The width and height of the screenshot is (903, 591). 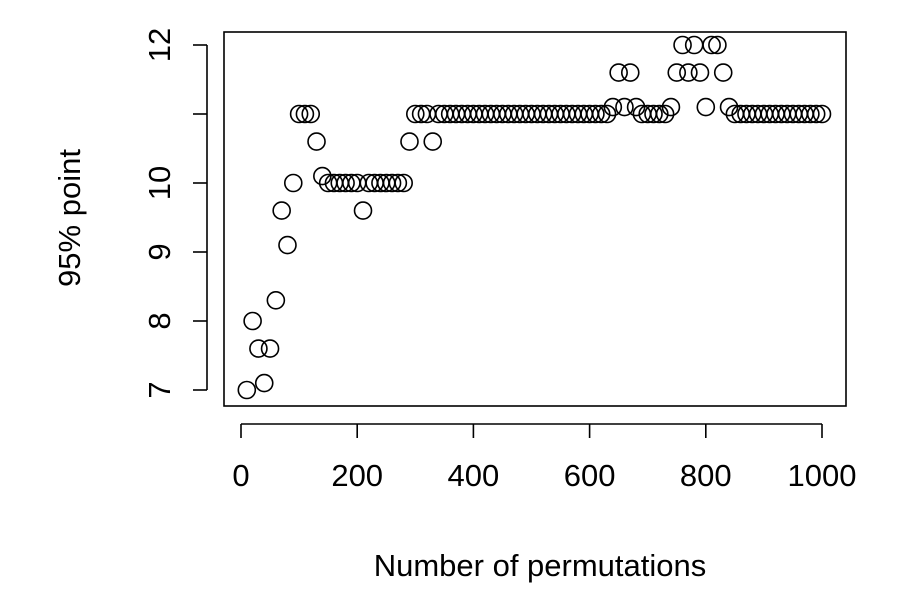 What do you see at coordinates (175, 213) in the screenshot?
I see `y-axis: 7 8 9 10 12` at bounding box center [175, 213].